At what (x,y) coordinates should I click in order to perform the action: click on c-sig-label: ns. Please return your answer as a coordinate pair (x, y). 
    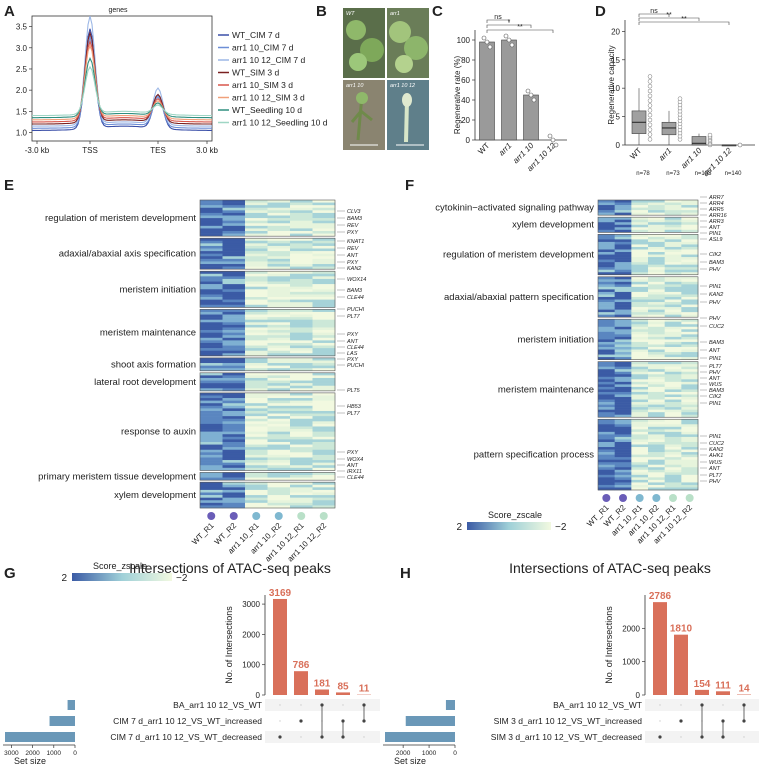
    Looking at the image, I should click on (498, 17).